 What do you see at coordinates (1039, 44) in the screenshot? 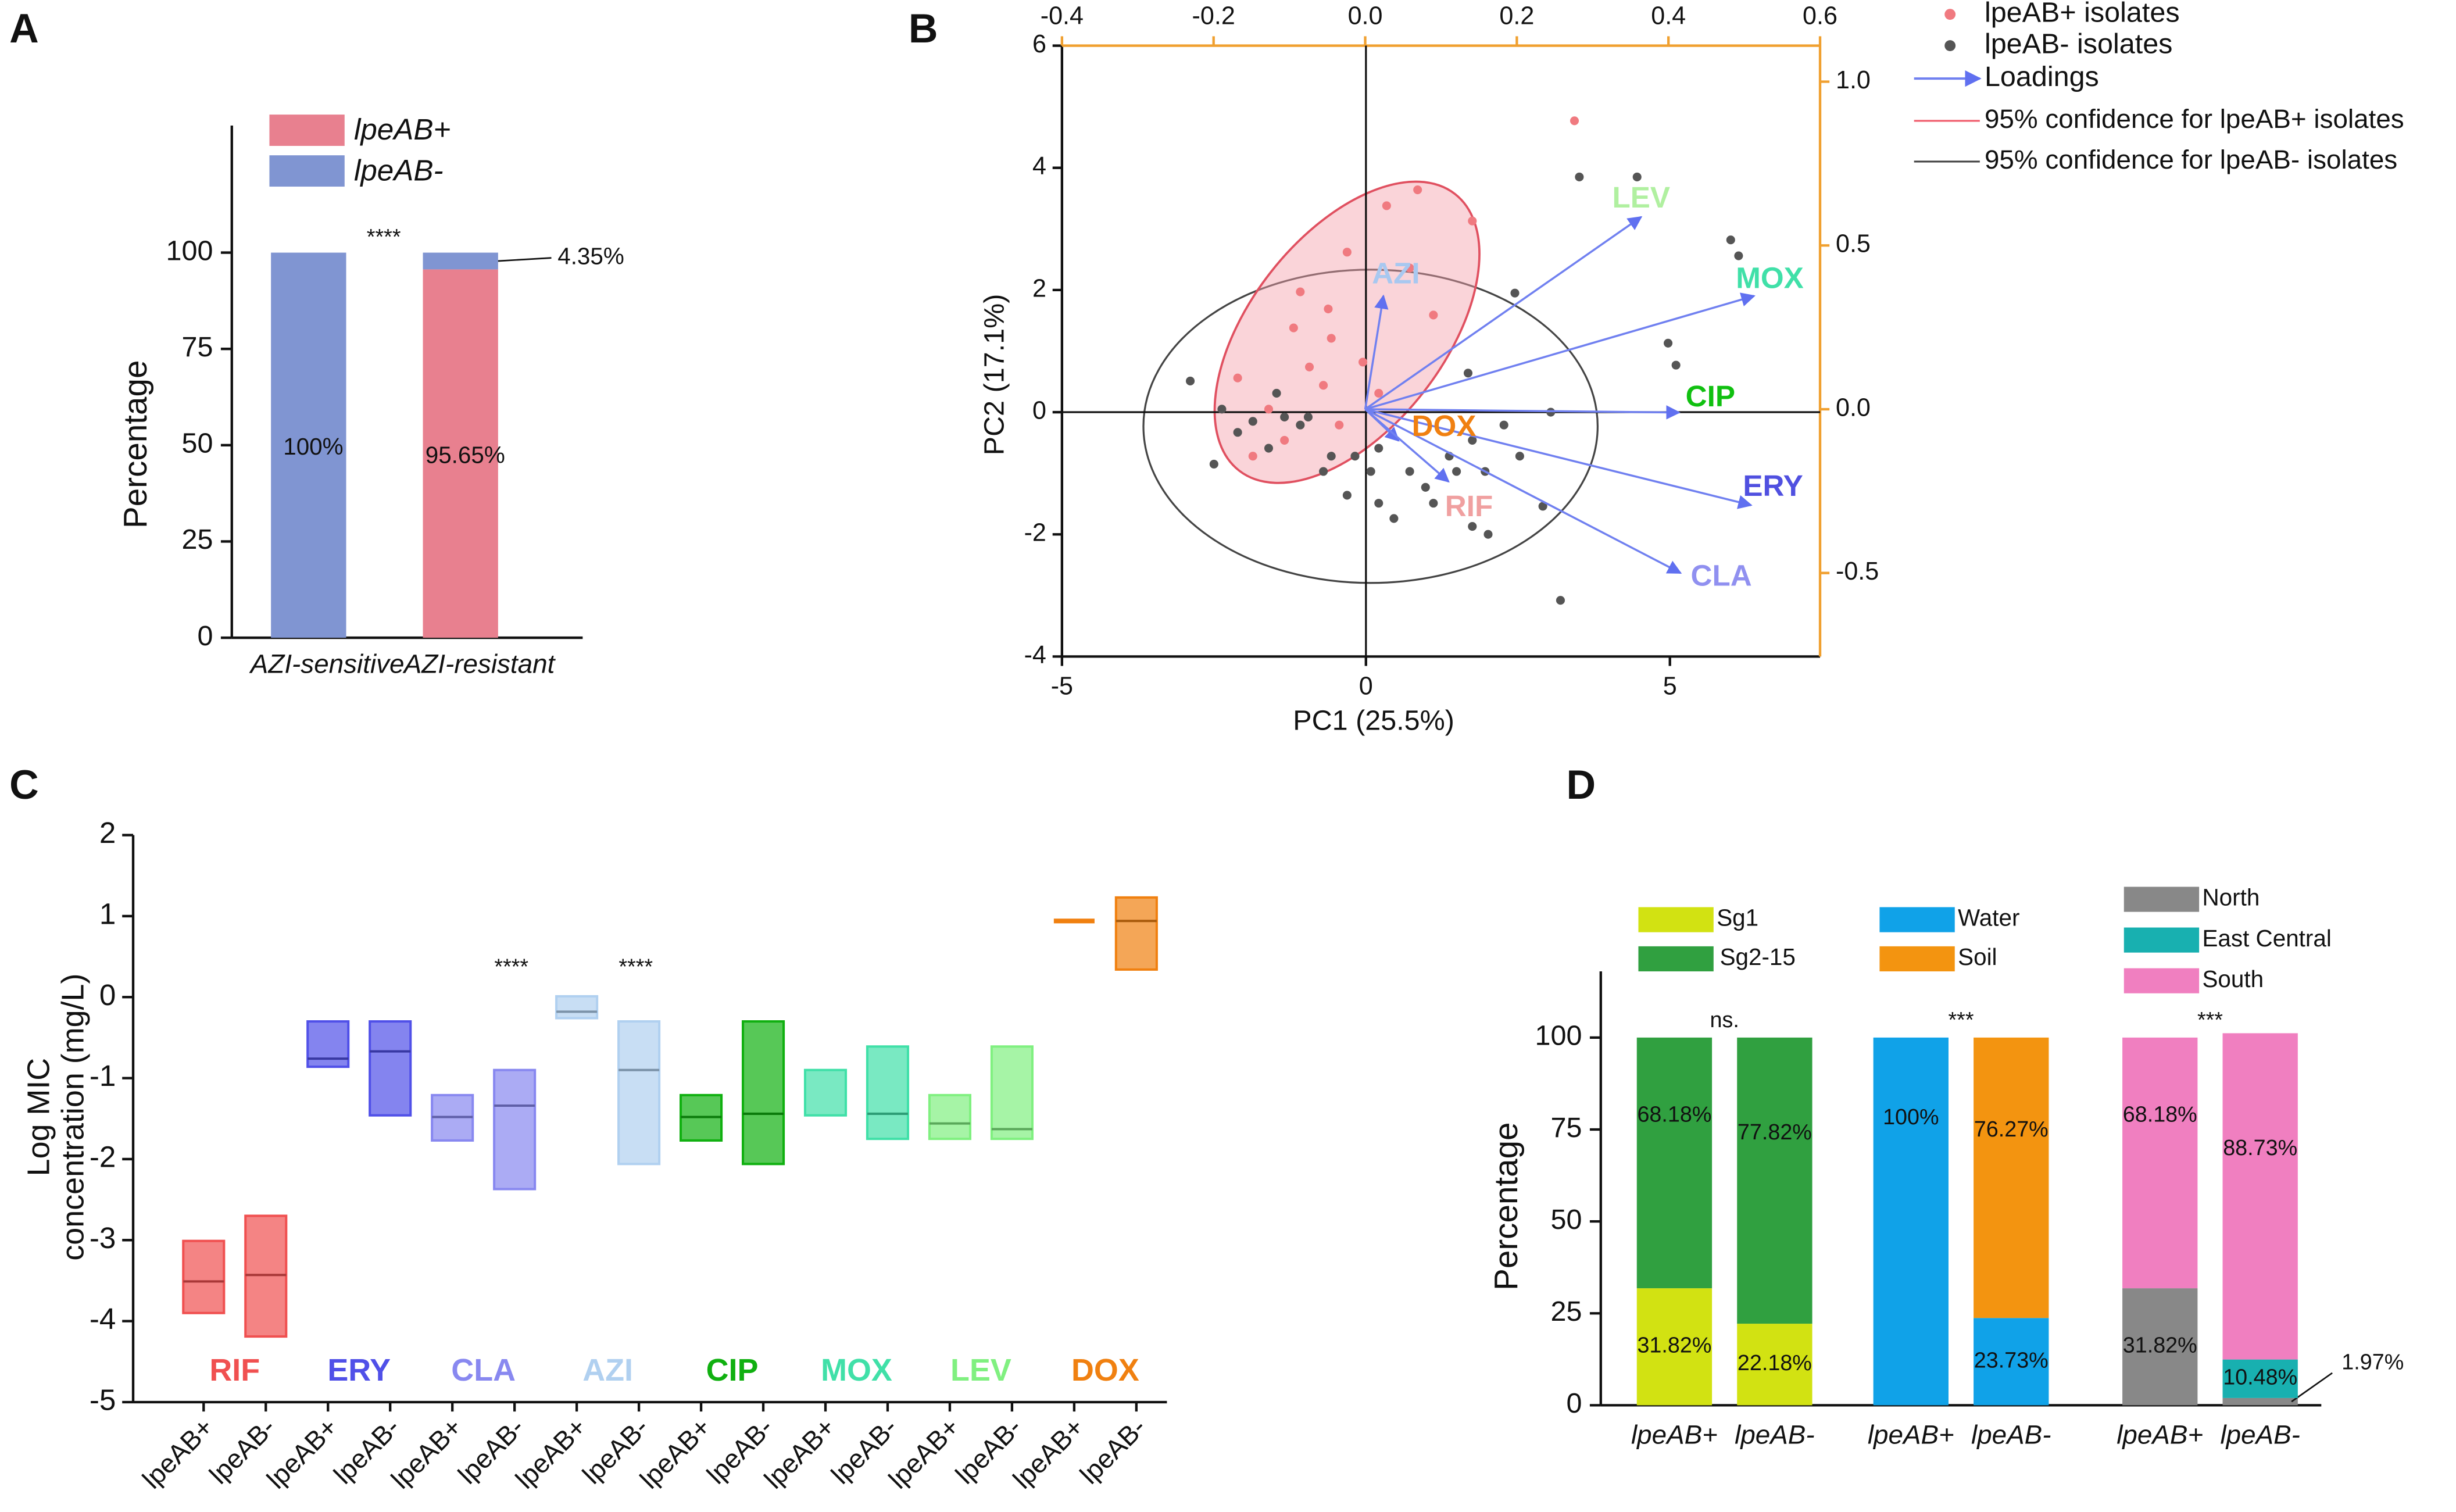
I see `y-tick-label: 6` at bounding box center [1039, 44].